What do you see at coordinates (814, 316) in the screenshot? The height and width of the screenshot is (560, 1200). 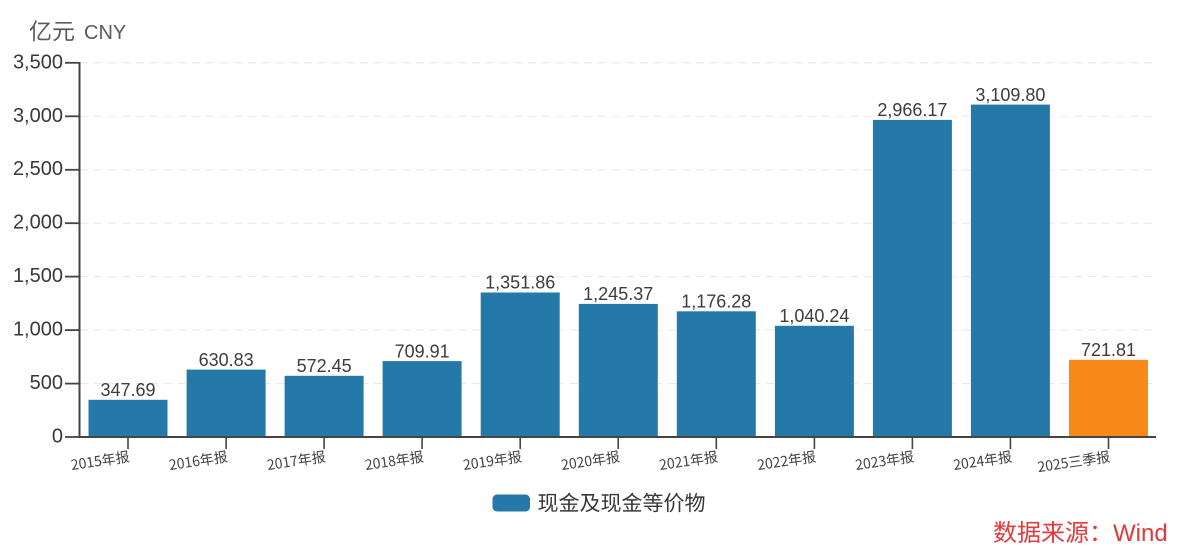 I see `svg-text: 1,040.24` at bounding box center [814, 316].